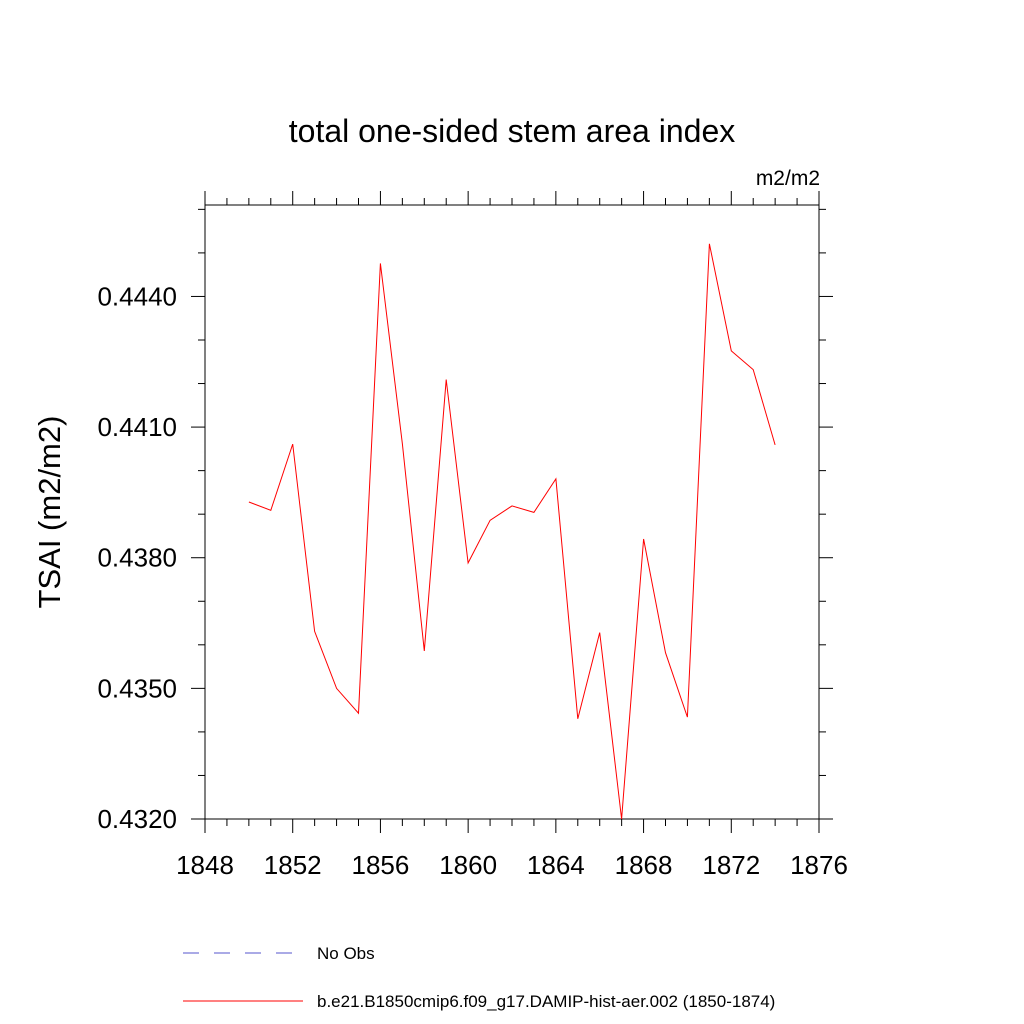 The height and width of the screenshot is (1024, 1024). I want to click on x-tick-label: 1872, so click(731, 865).